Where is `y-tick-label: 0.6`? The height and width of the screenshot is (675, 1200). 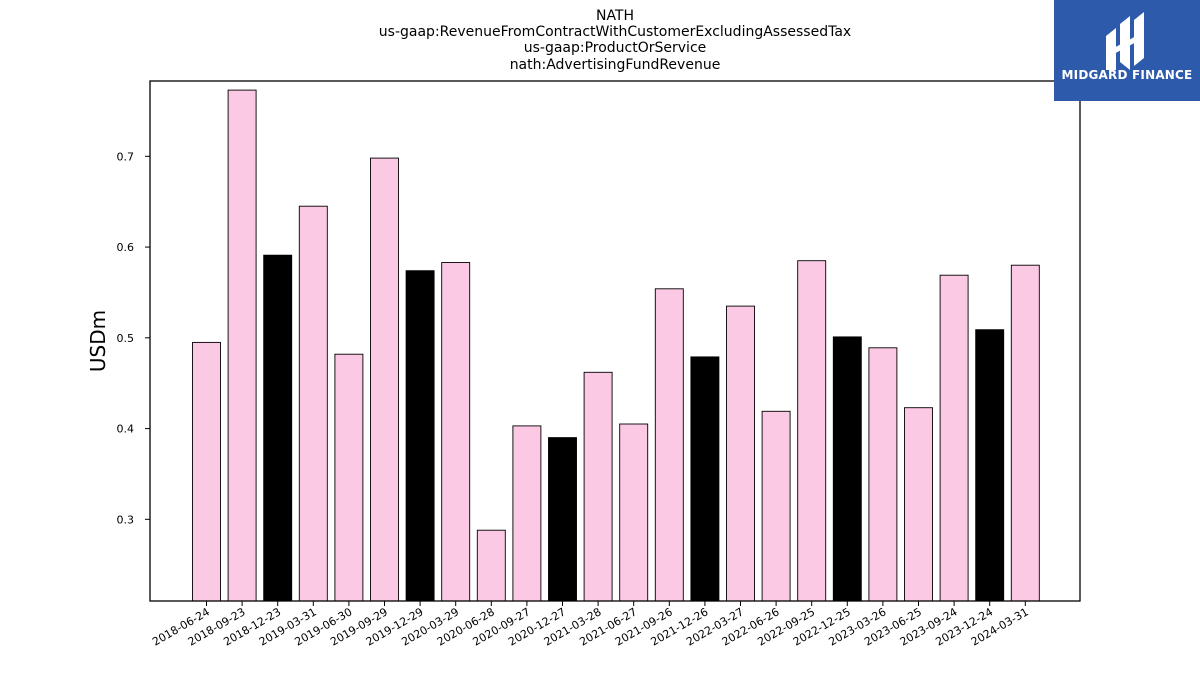 y-tick-label: 0.6 is located at coordinates (126, 247).